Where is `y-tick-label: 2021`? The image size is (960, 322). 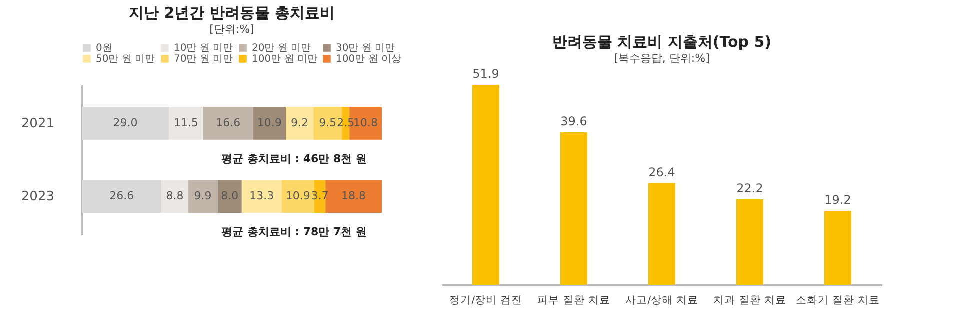 y-tick-label: 2021 is located at coordinates (37, 124).